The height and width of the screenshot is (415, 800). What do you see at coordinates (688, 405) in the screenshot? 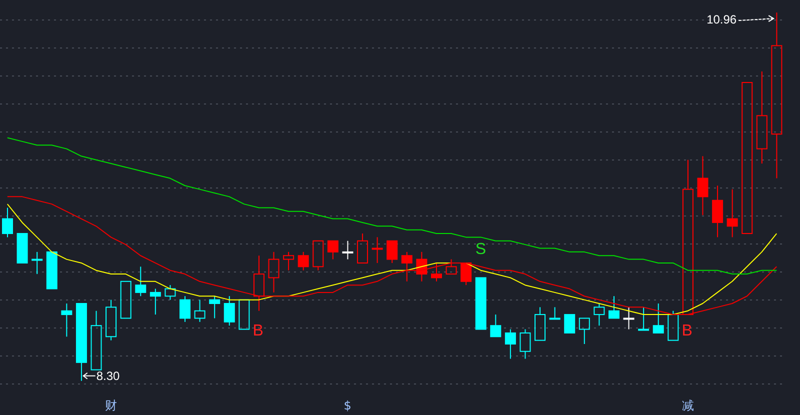
I see `x-tick-label: 减` at bounding box center [688, 405].